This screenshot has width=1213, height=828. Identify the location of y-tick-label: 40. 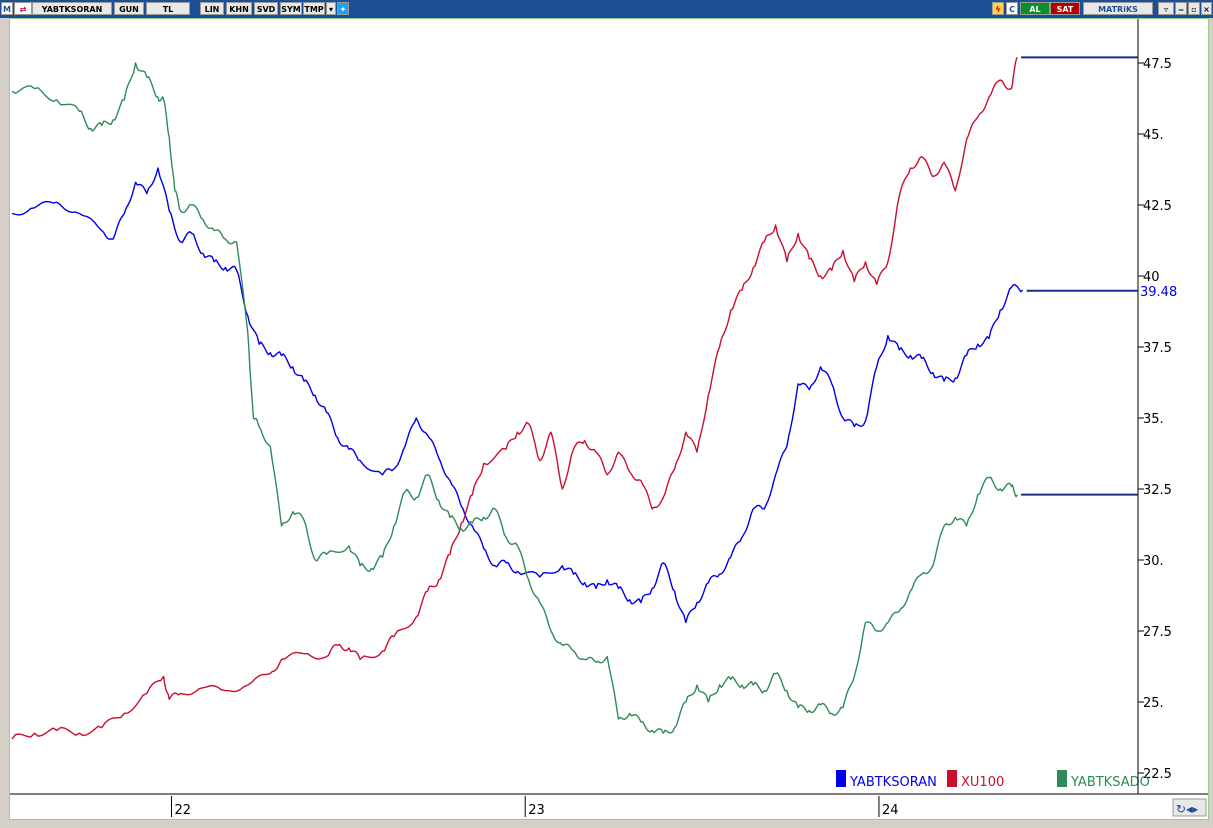
(1151, 277).